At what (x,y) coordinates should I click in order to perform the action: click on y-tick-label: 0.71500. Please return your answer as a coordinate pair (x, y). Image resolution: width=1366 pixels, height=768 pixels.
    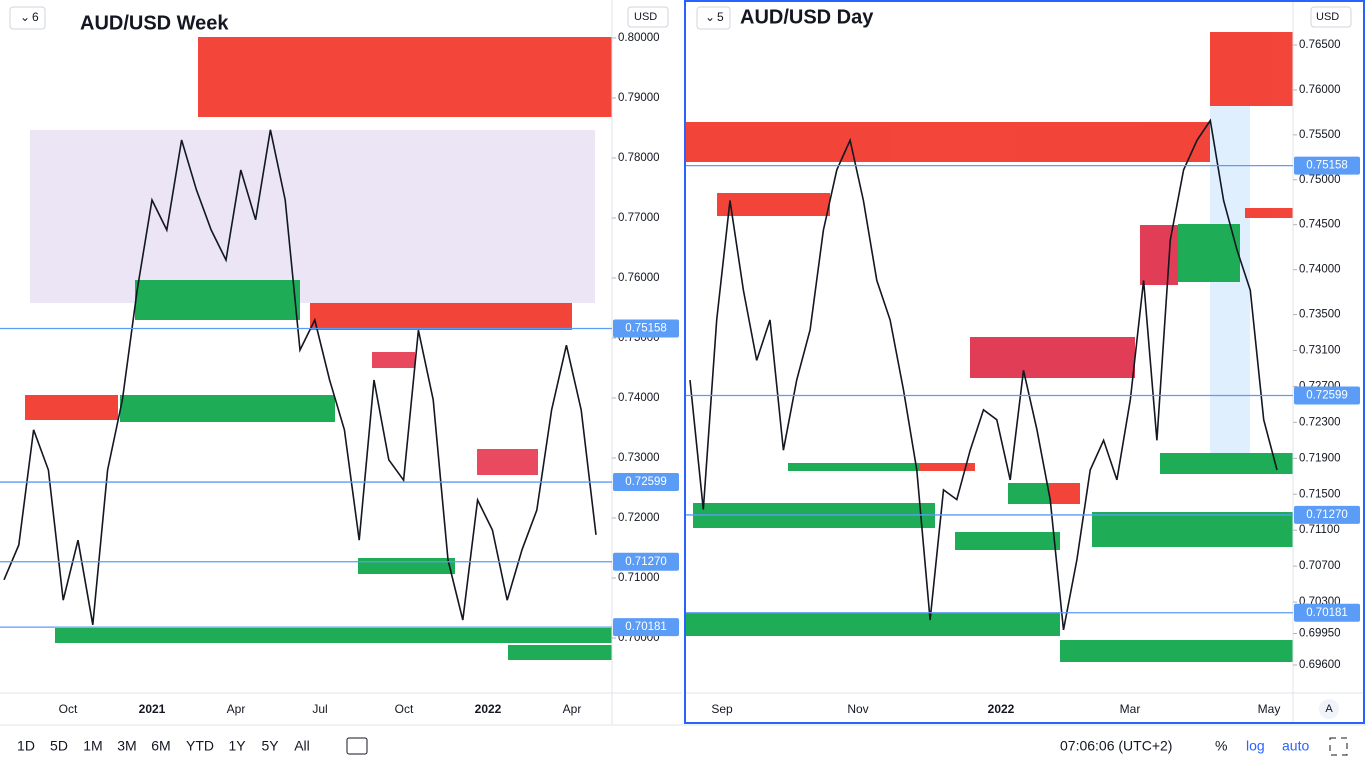
    Looking at the image, I should click on (1320, 494).